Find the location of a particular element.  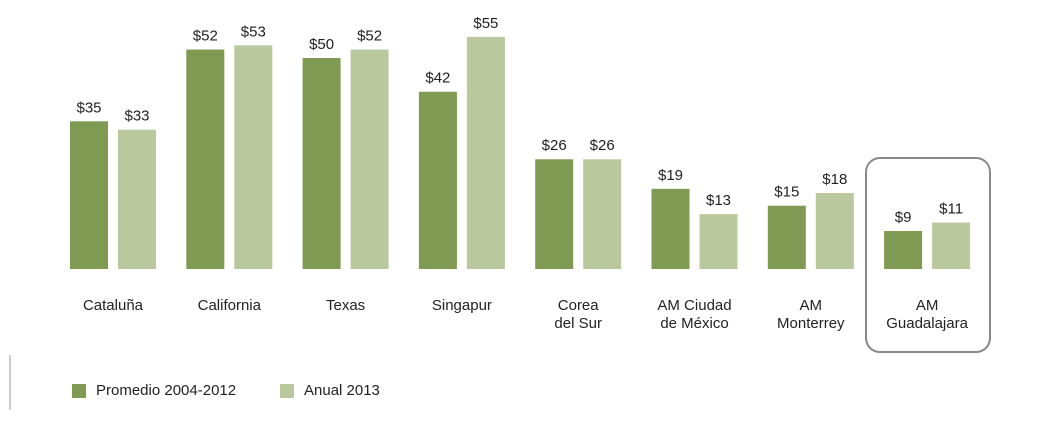

legend-label: Promedio 2004-2012 is located at coordinates (166, 390).